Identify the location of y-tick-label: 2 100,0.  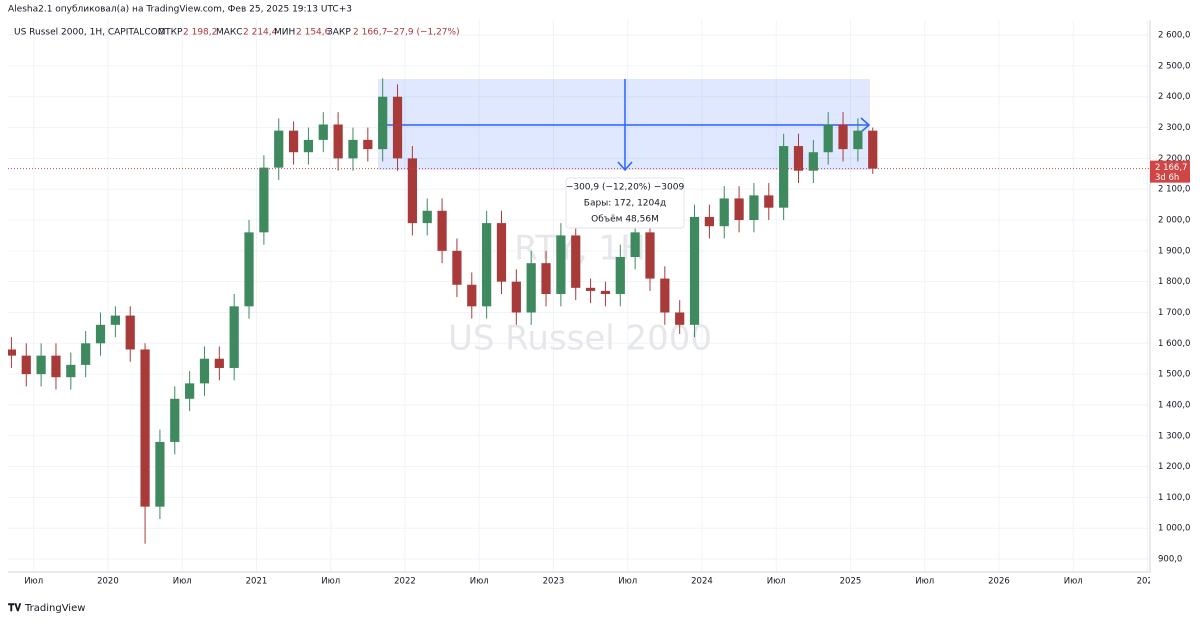
(1174, 190).